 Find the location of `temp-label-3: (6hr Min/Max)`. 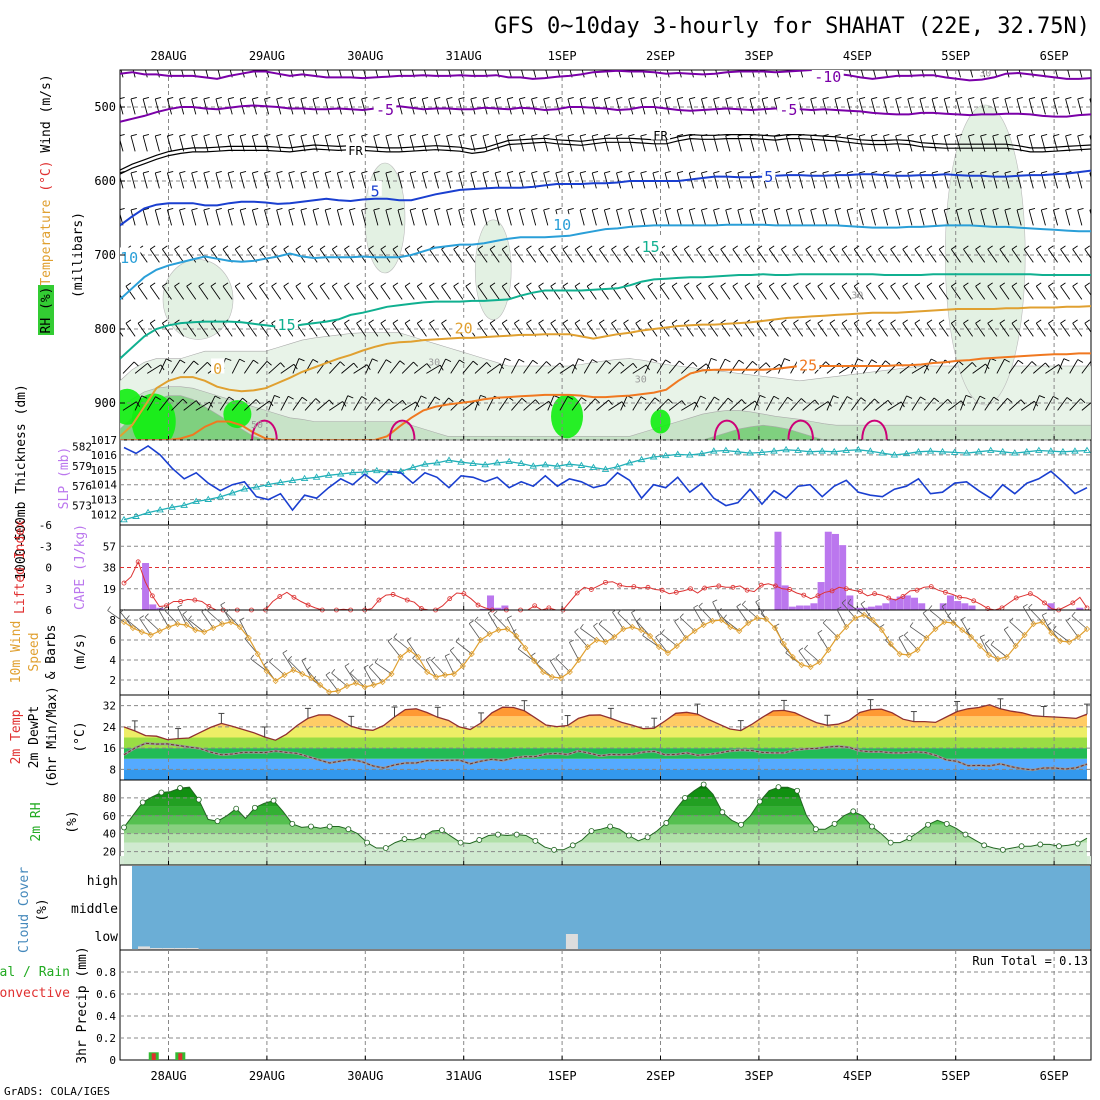

temp-label-3: (6hr Min/Max) is located at coordinates (52, 737).